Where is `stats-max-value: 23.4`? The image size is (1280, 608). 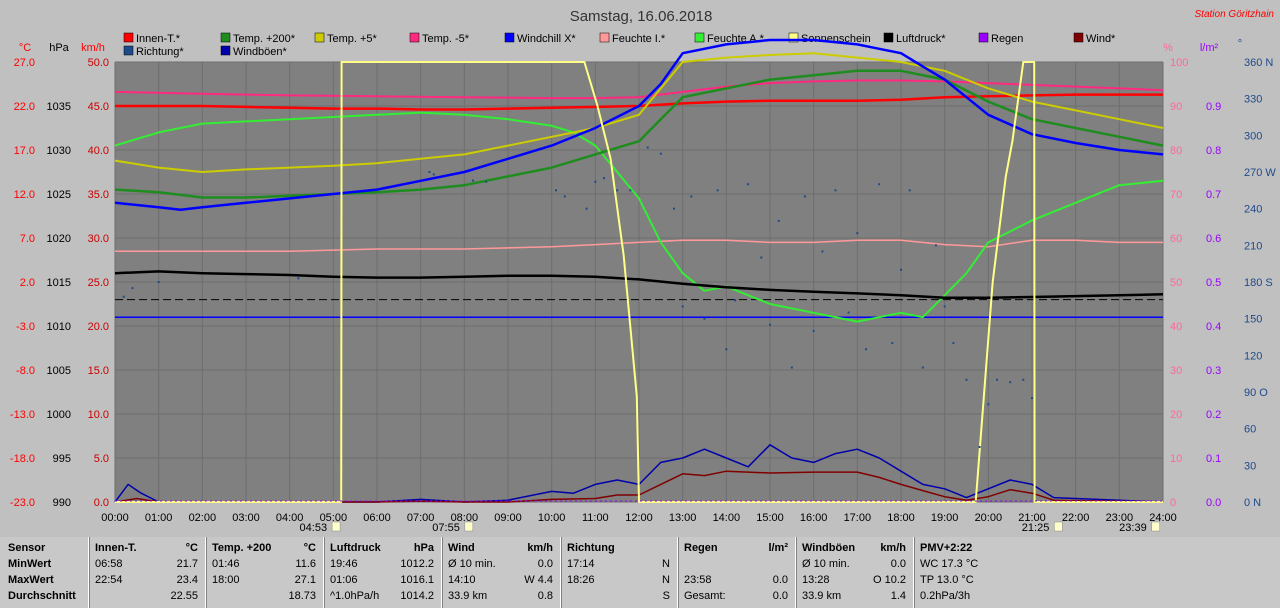
stats-max-value: 23.4 is located at coordinates (187, 580).